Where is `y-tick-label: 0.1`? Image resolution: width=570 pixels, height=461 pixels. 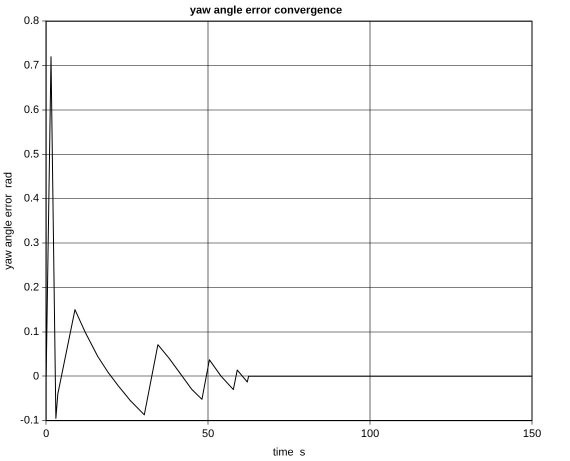
y-tick-label: 0.1 is located at coordinates (32, 332).